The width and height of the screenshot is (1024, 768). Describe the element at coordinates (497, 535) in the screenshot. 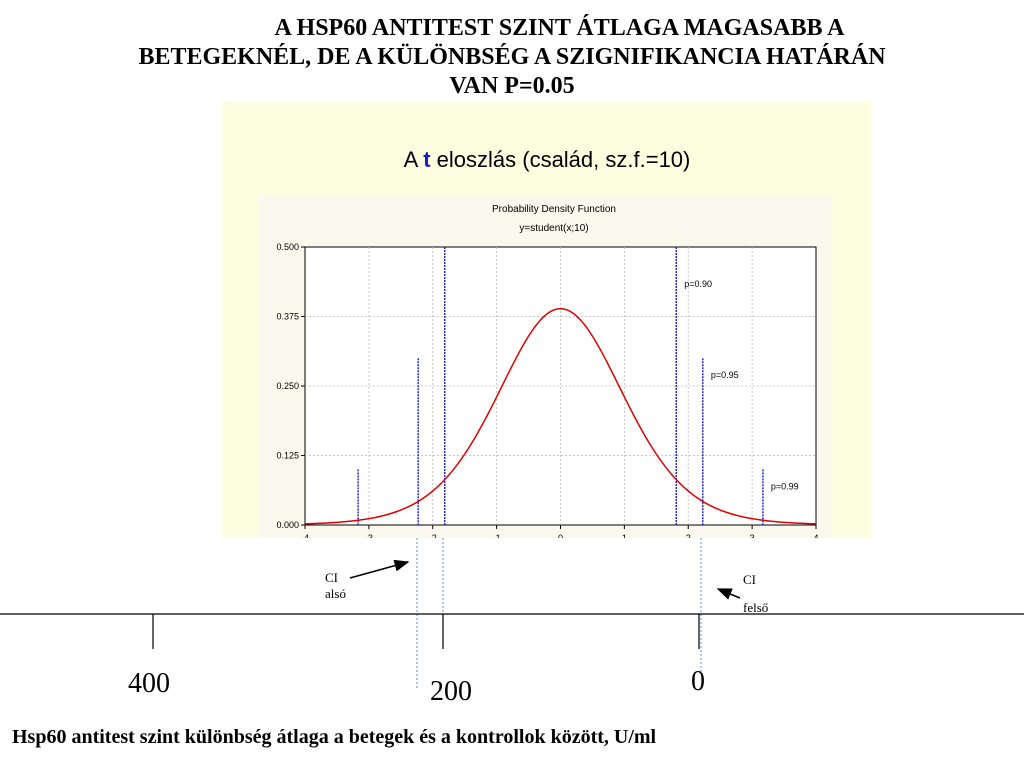

I see `x-tick-label: -1` at that location.